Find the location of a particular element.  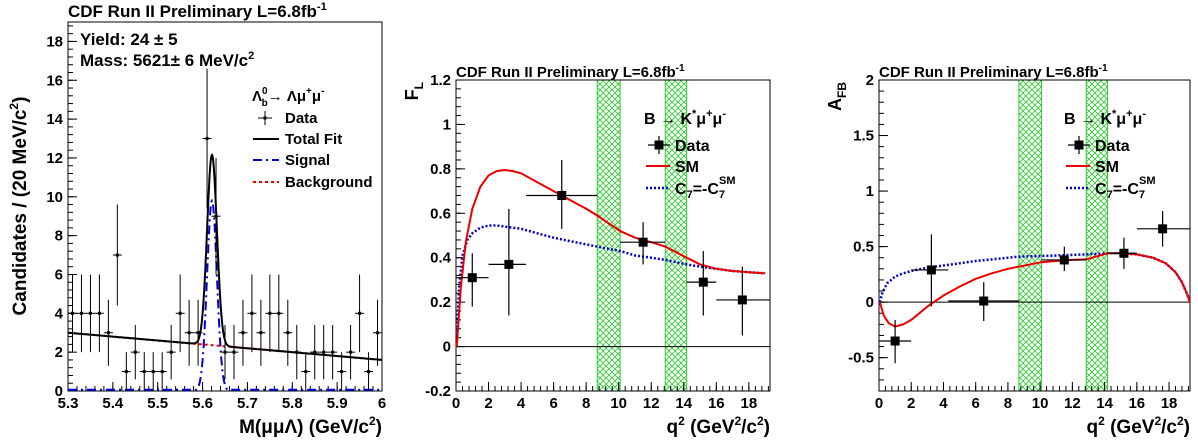

x-tick-label: 18 is located at coordinates (1169, 403).